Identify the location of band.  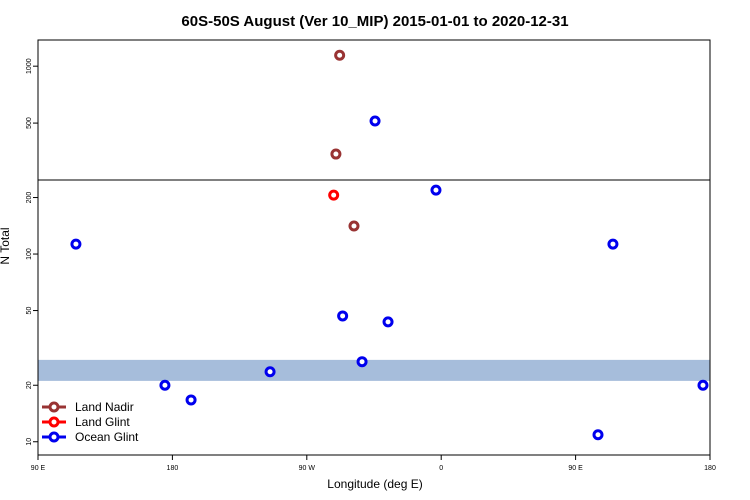
(374, 370).